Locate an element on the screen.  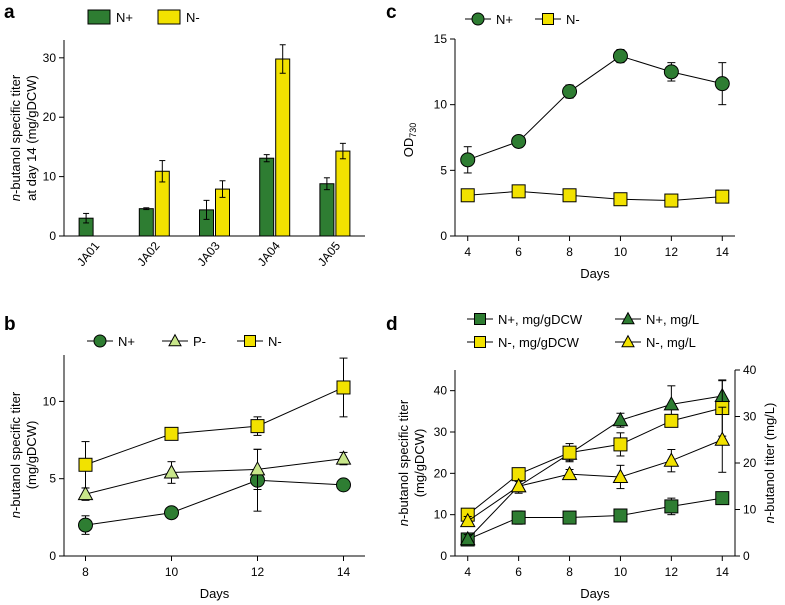
panel-a-yaxis-tick-label-0: 0 is located at coordinates (52, 236).